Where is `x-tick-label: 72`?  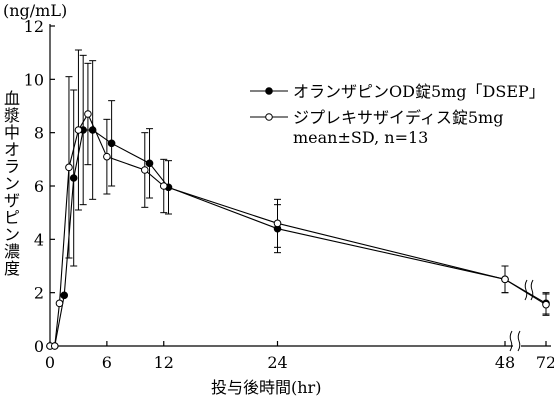
x-tick-label: 72 is located at coordinates (545, 362).